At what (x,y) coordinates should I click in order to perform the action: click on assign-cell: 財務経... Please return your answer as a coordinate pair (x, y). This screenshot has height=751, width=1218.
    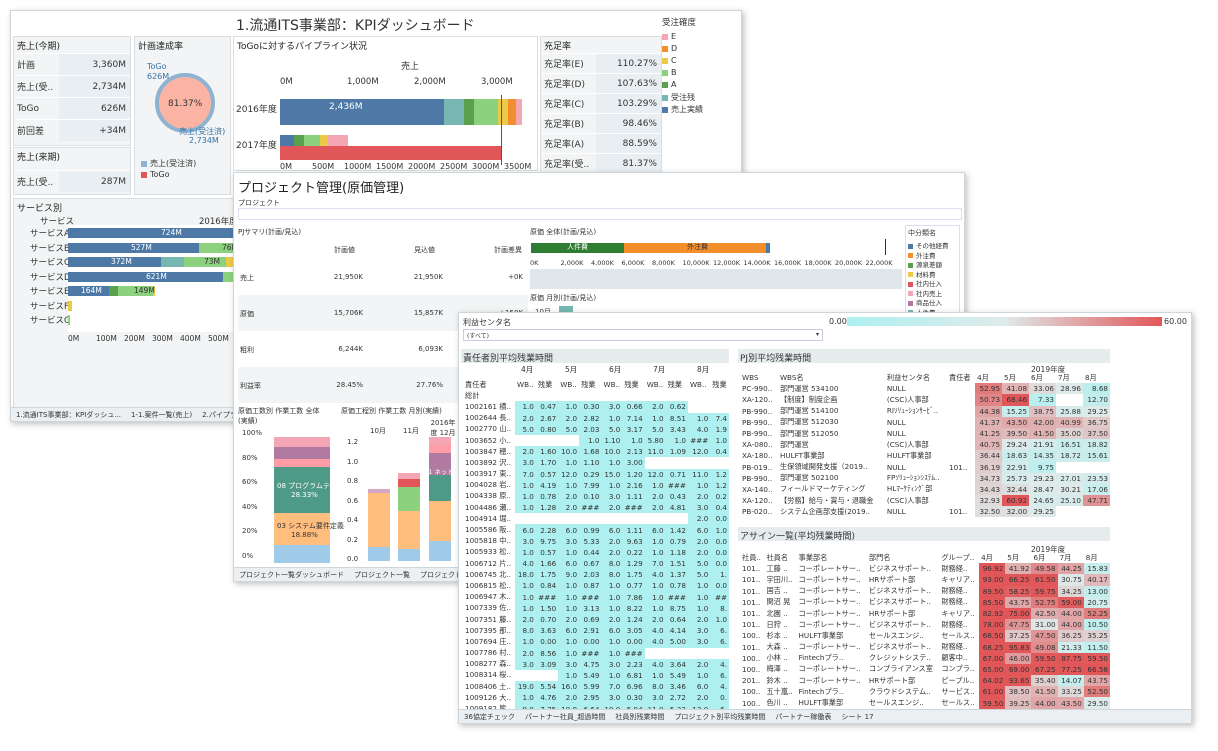
    Looking at the image, I should click on (954, 602).